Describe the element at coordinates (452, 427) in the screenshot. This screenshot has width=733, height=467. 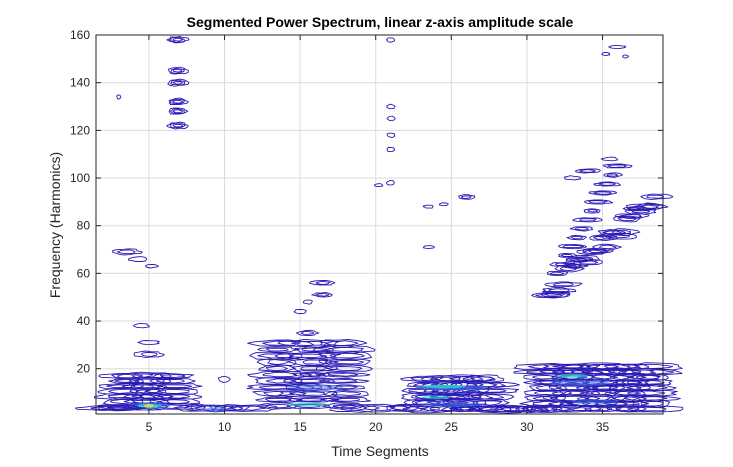
I see `x-tick-label: 25` at that location.